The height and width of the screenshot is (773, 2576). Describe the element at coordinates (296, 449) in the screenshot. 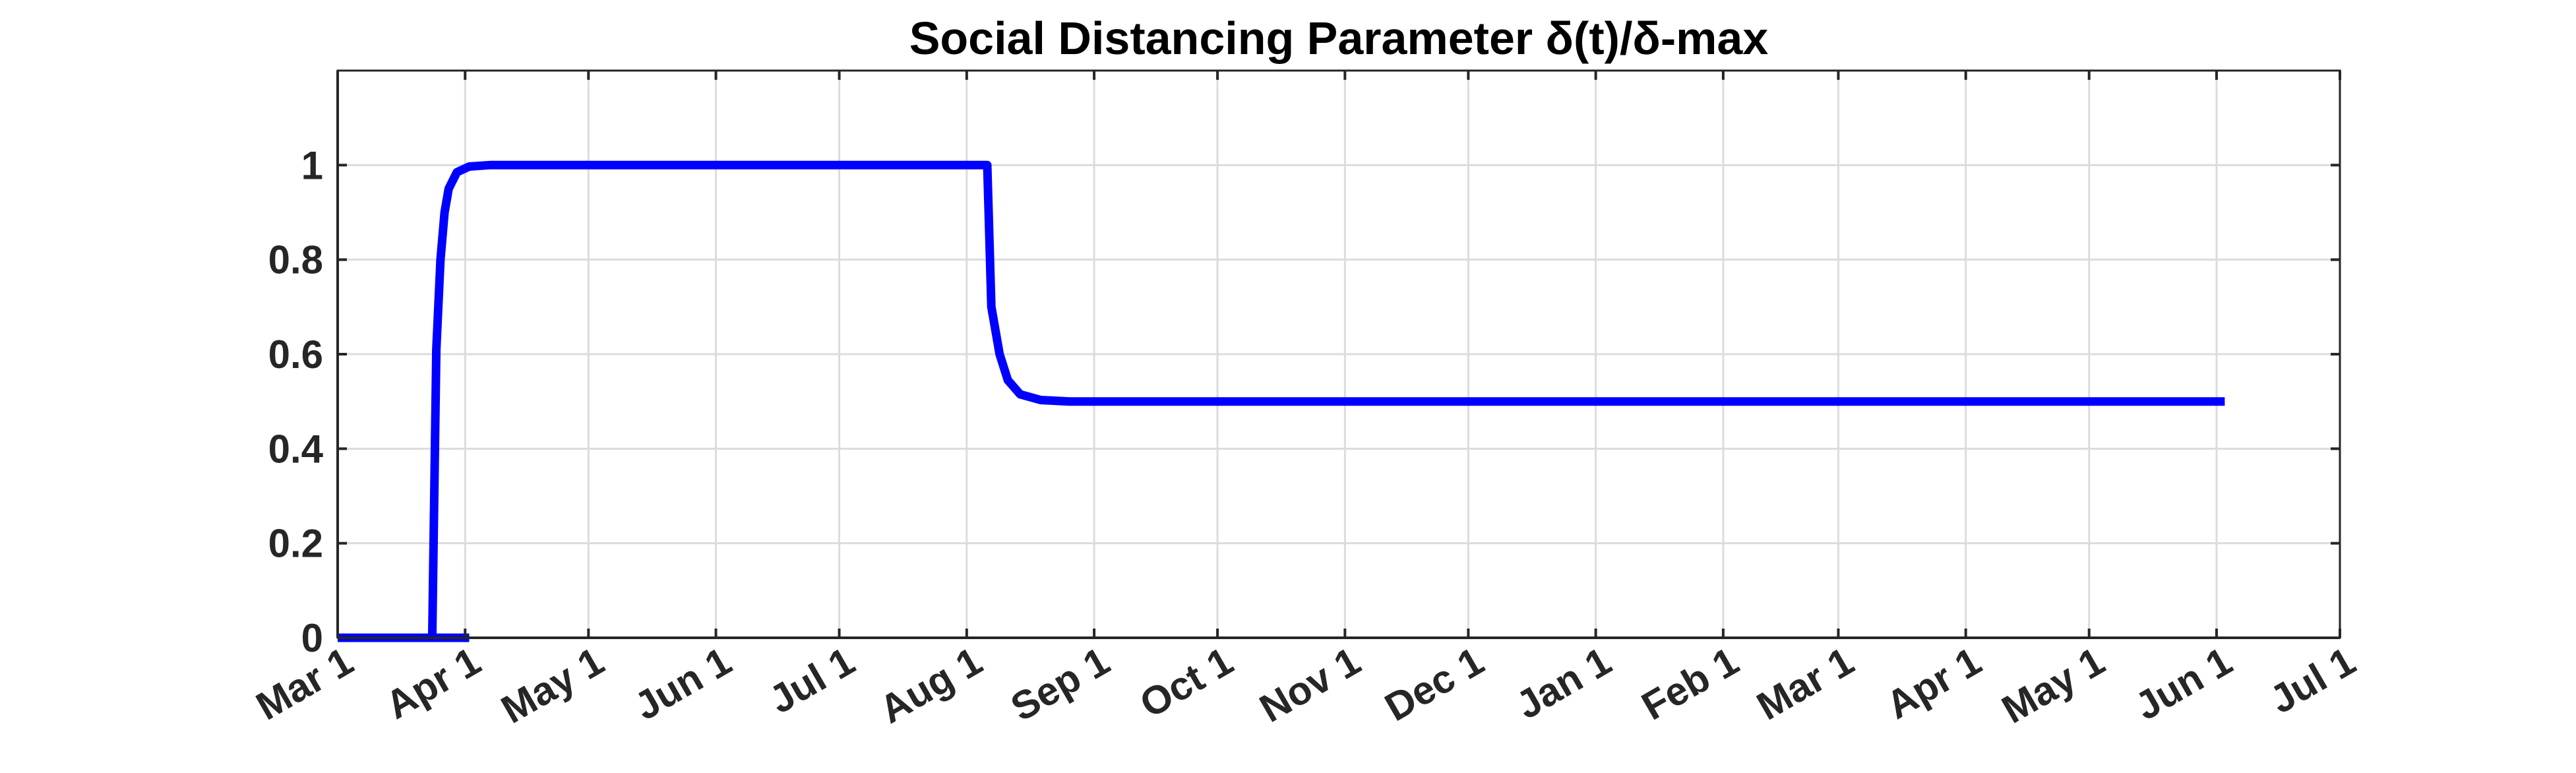

I see `y-tick-label: 0.4` at that location.